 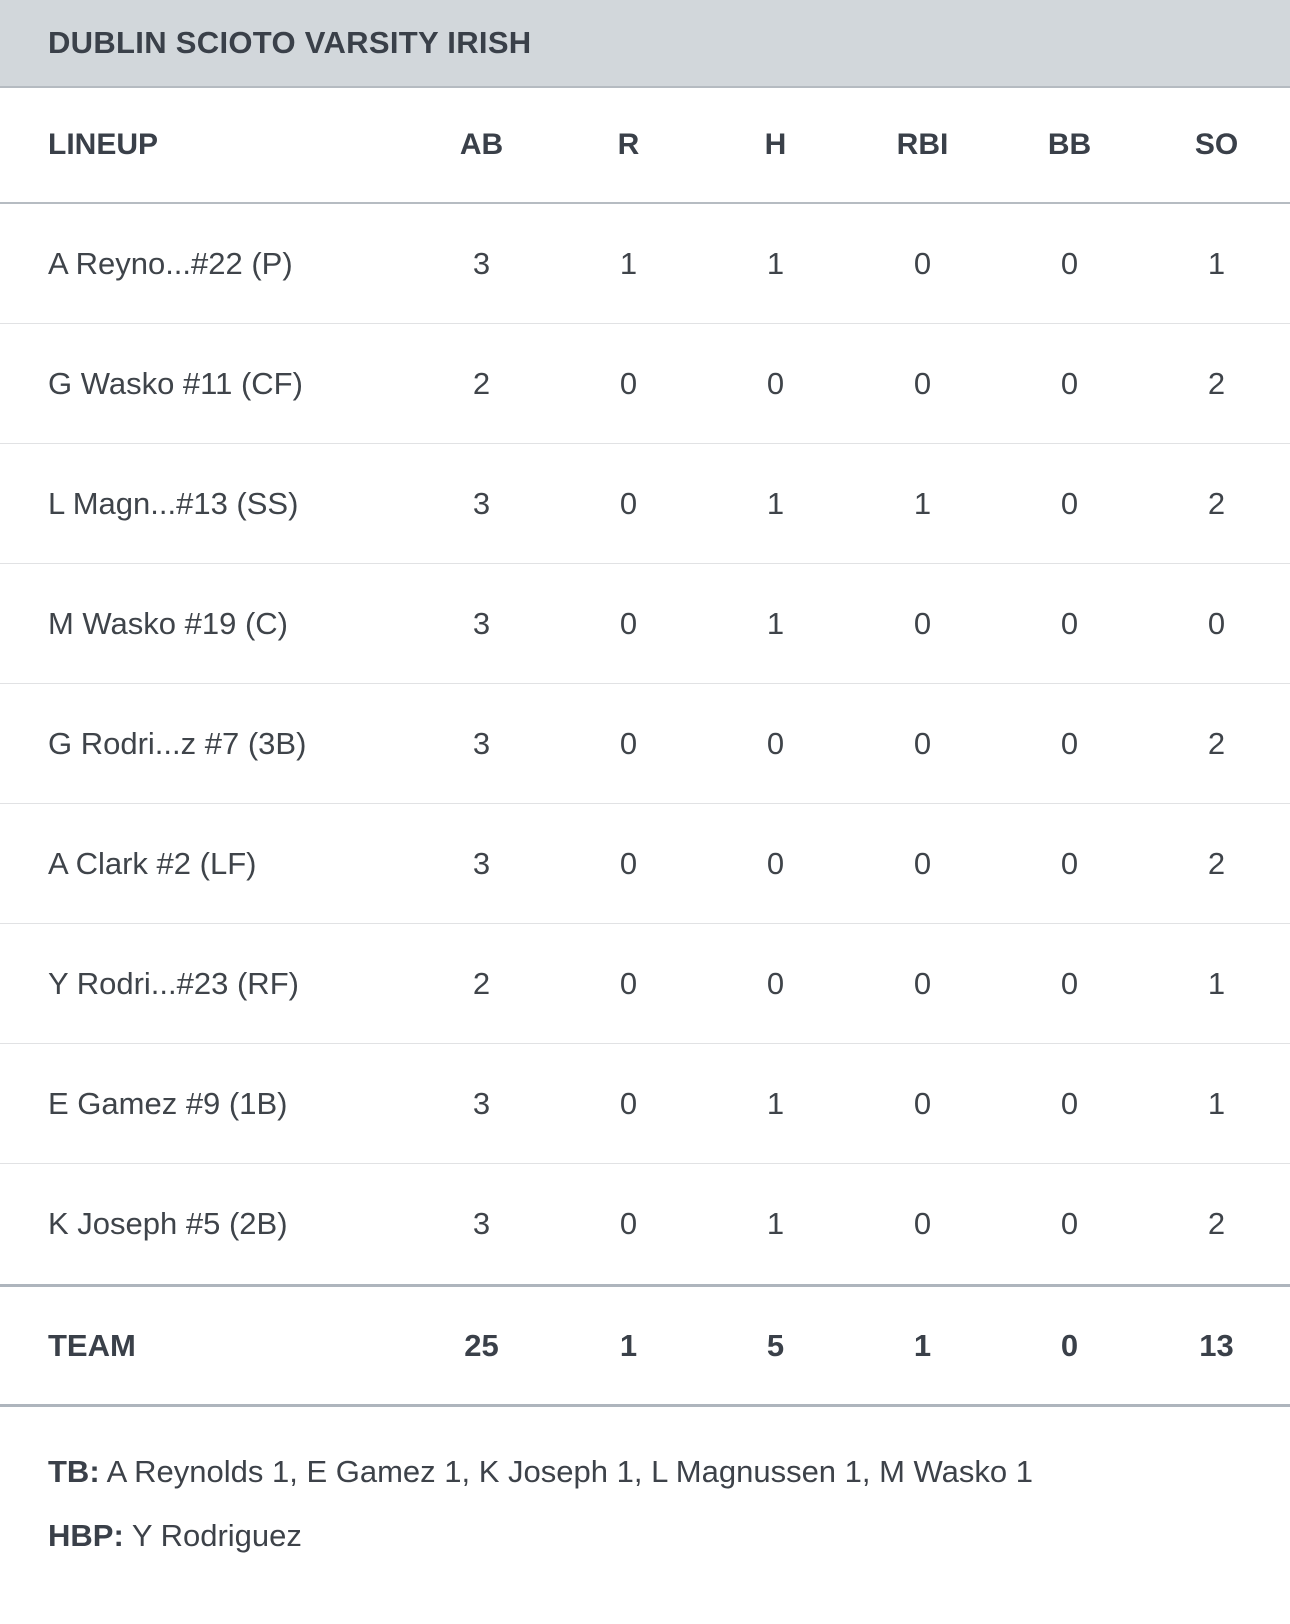 What do you see at coordinates (645, 146) in the screenshot?
I see `column-header-row: LINEUP AB R H RBI BB SO` at bounding box center [645, 146].